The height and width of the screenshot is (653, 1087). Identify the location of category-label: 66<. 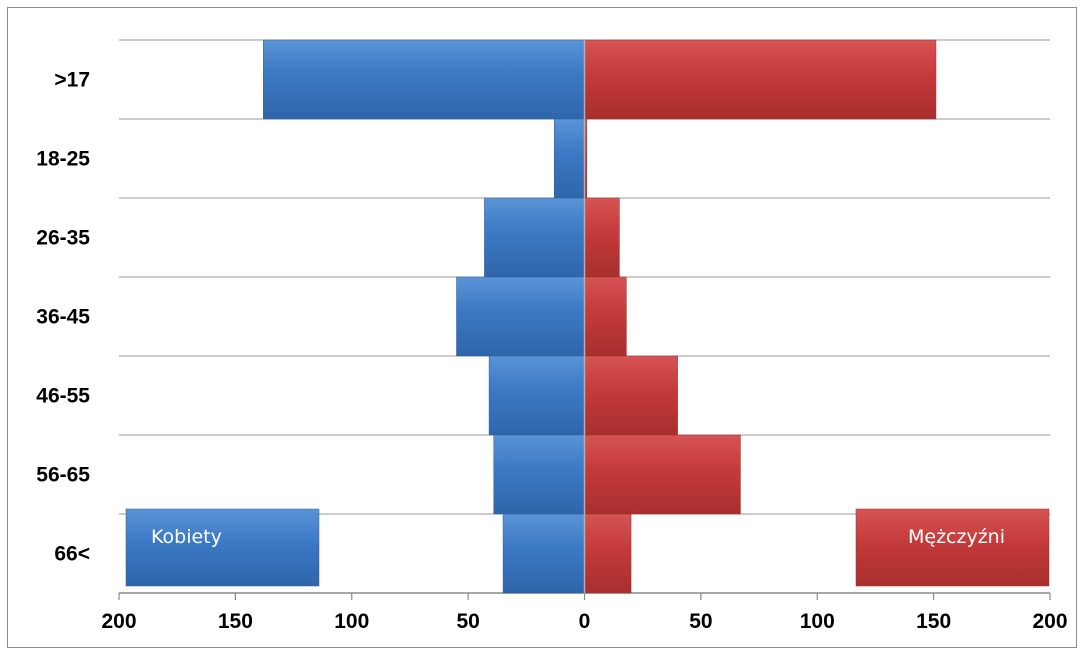
(72, 554).